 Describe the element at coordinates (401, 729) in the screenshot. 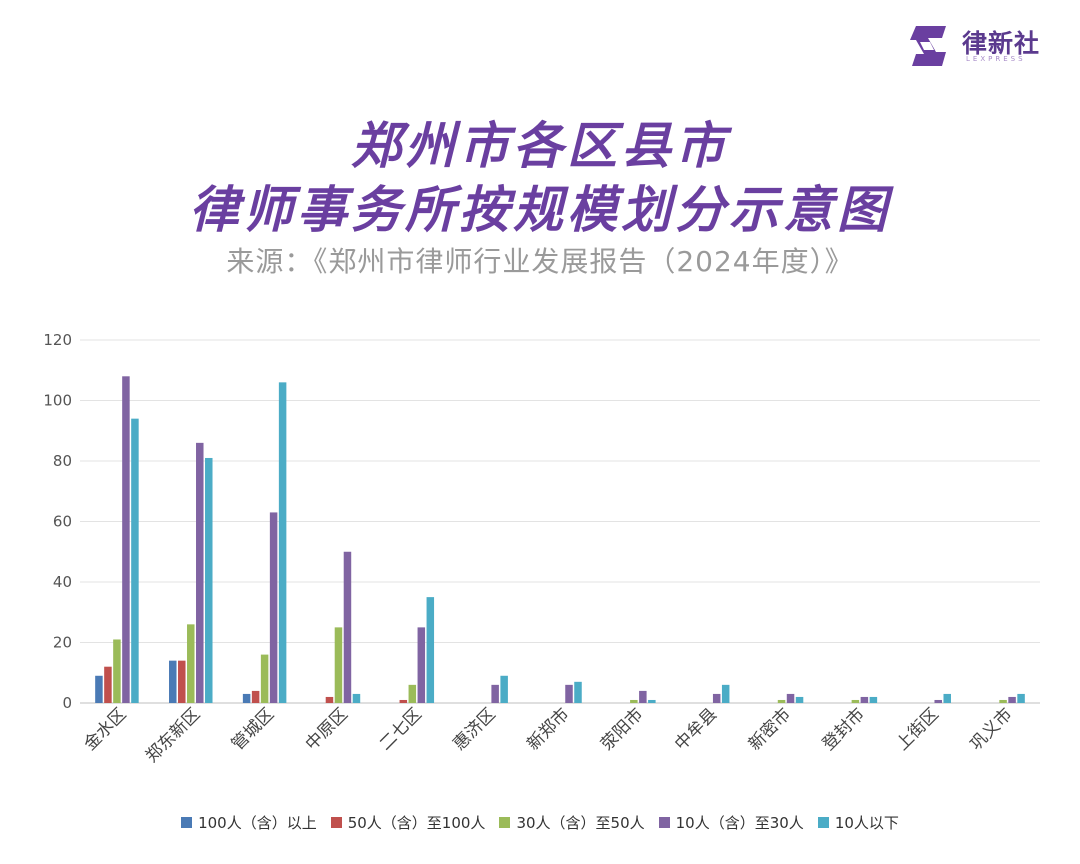

I see `x-tick-label: 二七区` at that location.